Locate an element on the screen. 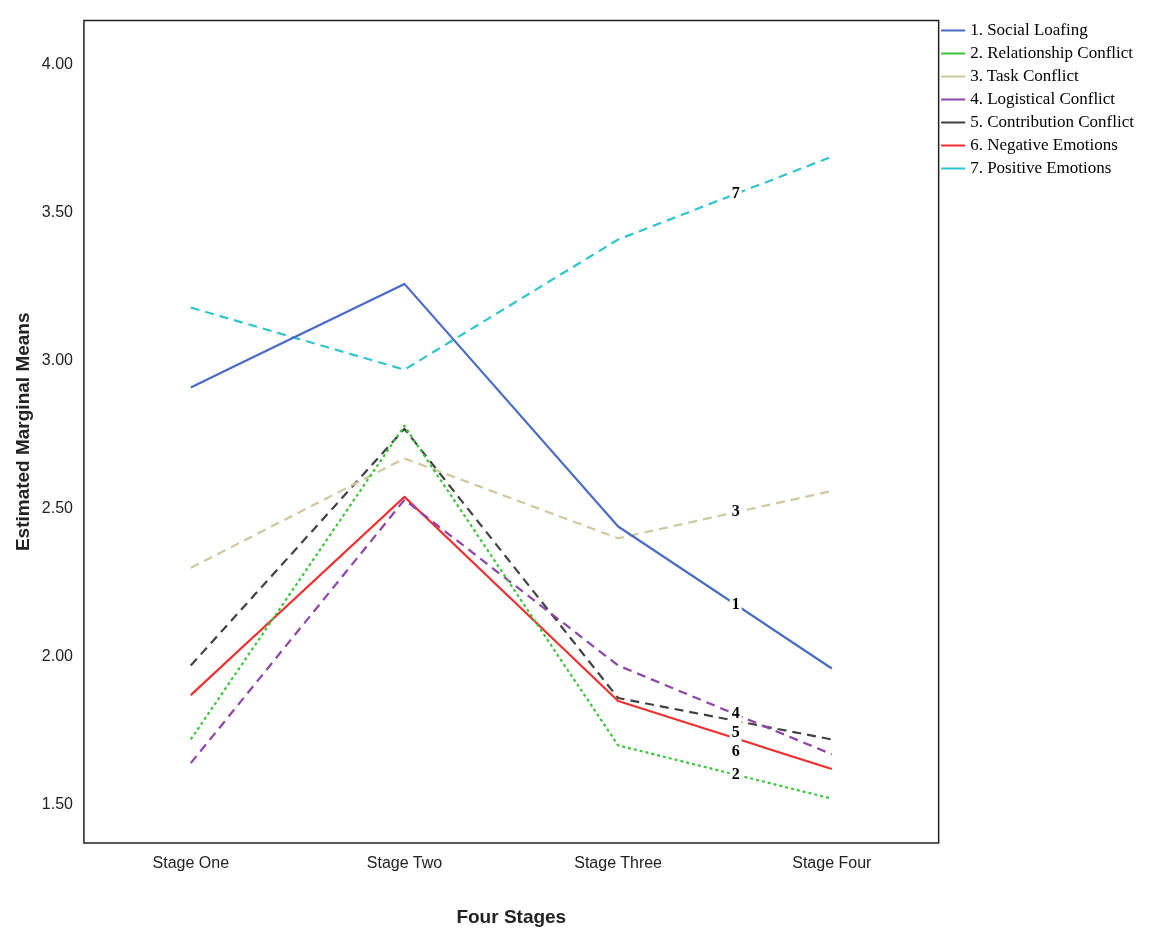 This screenshot has width=1155, height=942. annotation: 6 is located at coordinates (735, 751).